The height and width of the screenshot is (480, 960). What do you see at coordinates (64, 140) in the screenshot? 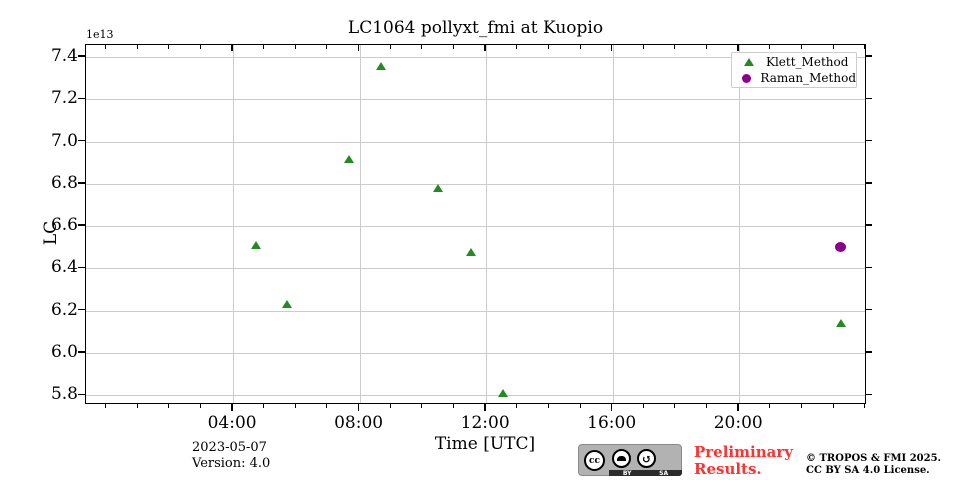
I see `y-tick-label: 7.0` at bounding box center [64, 140].